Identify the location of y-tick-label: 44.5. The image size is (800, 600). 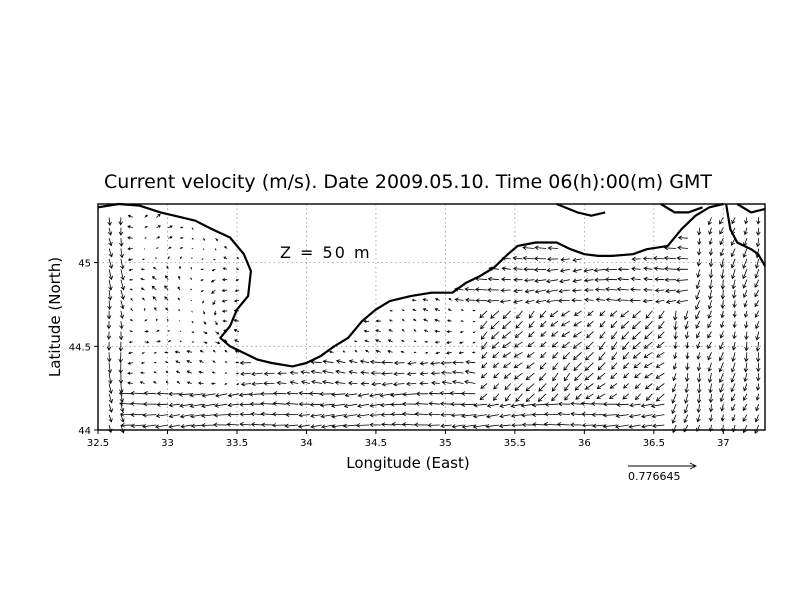
(80, 347).